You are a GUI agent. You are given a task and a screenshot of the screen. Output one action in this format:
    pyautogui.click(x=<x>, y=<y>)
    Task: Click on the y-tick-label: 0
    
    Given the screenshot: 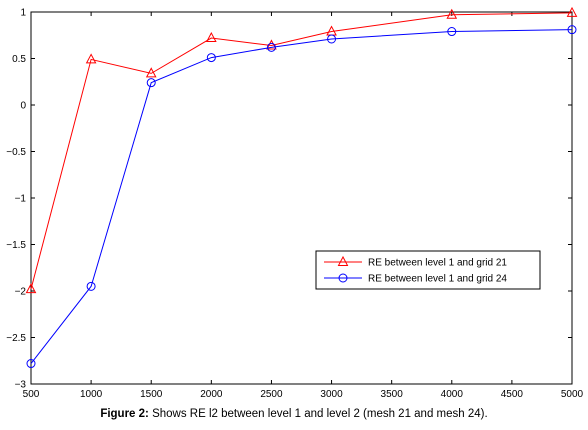 What is the action you would take?
    pyautogui.click(x=23, y=106)
    